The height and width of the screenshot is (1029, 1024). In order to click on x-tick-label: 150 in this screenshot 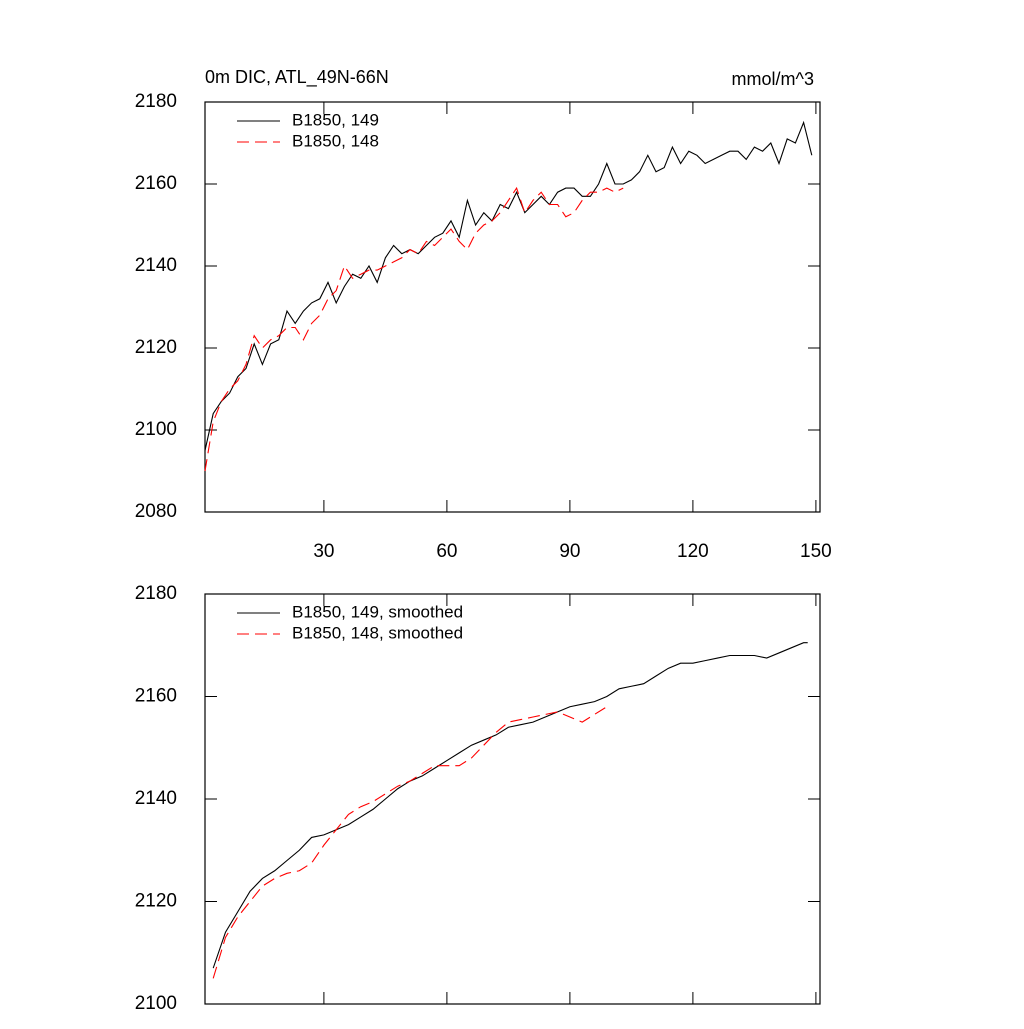, I will do `click(816, 551)`.